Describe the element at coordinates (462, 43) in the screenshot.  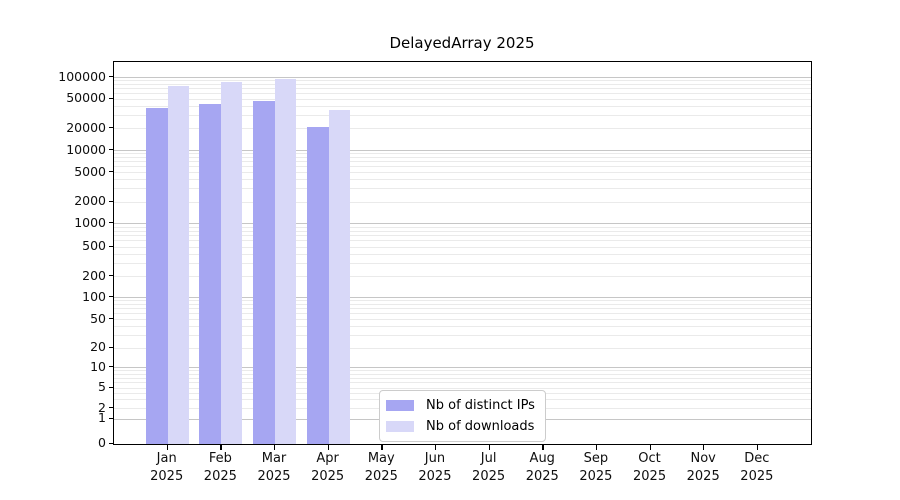
I see `chart-title: DelayedArray 2025` at that location.